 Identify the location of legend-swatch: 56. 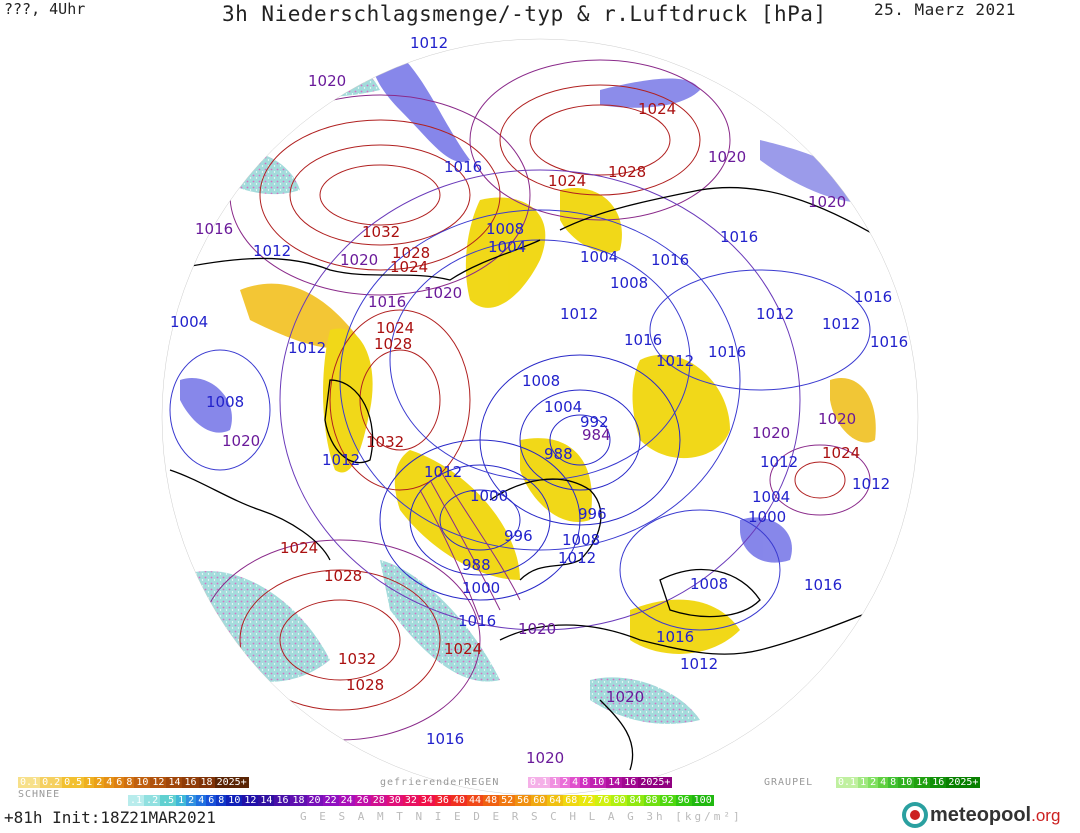
(523, 800).